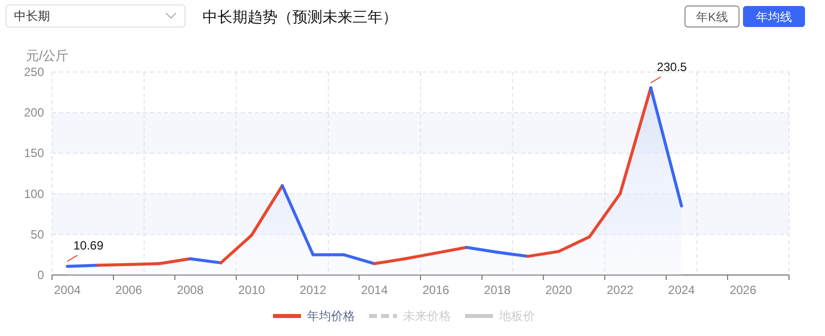 The height and width of the screenshot is (336, 825). I want to click on y-tick-label: 100, so click(34, 193).